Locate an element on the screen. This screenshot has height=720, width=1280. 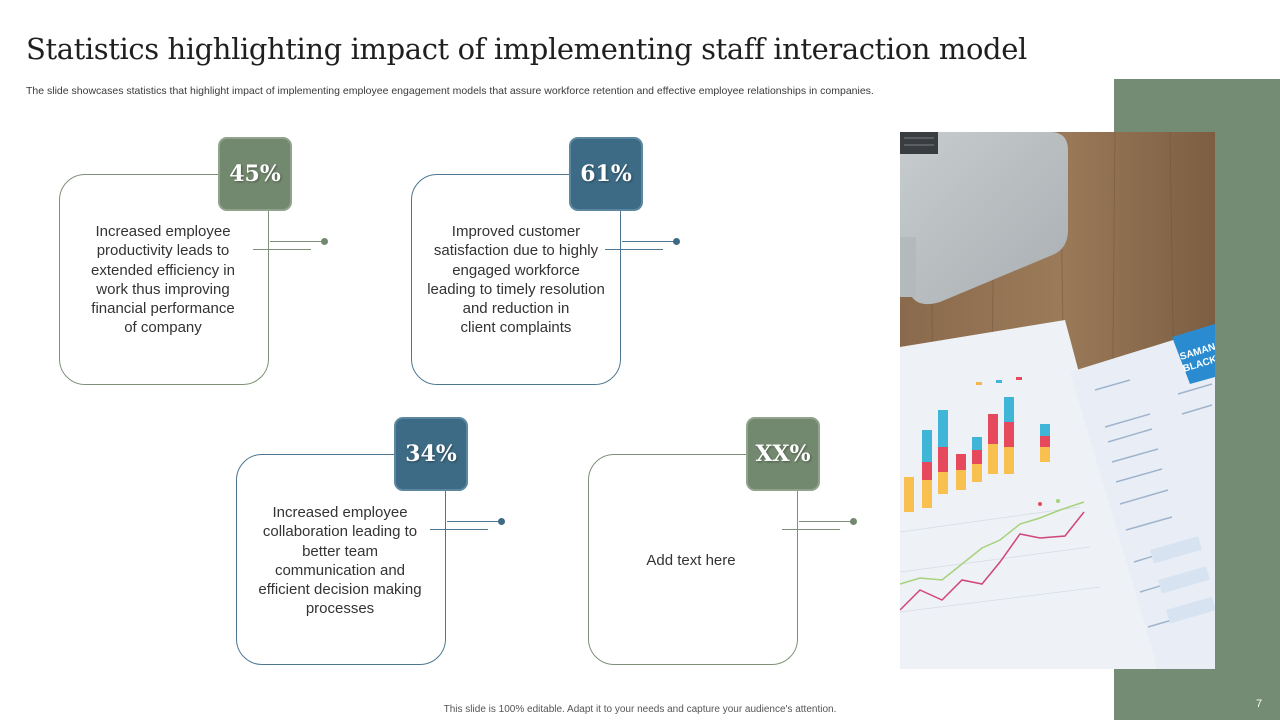
stat-card-frame is located at coordinates (516, 279).